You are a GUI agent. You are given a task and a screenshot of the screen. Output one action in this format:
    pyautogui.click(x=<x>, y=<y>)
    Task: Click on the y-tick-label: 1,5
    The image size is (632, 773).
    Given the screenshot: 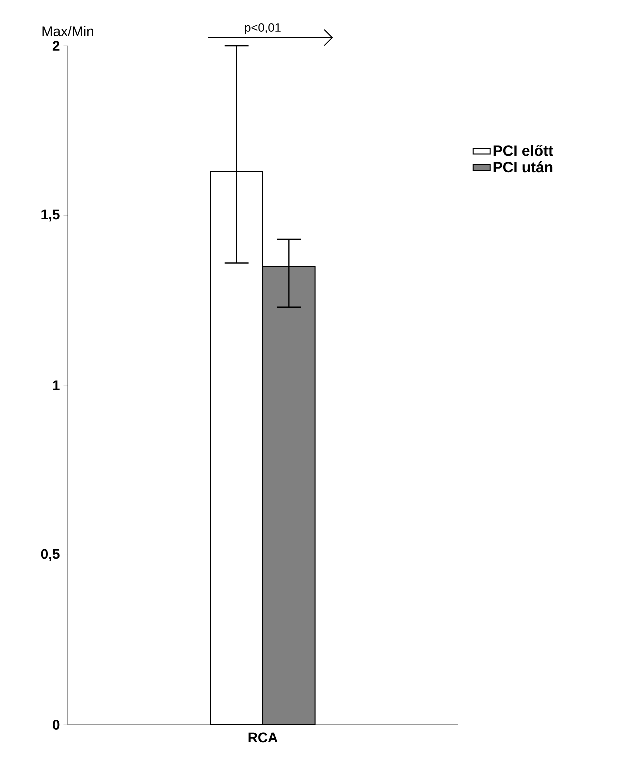 What is the action you would take?
    pyautogui.click(x=51, y=216)
    